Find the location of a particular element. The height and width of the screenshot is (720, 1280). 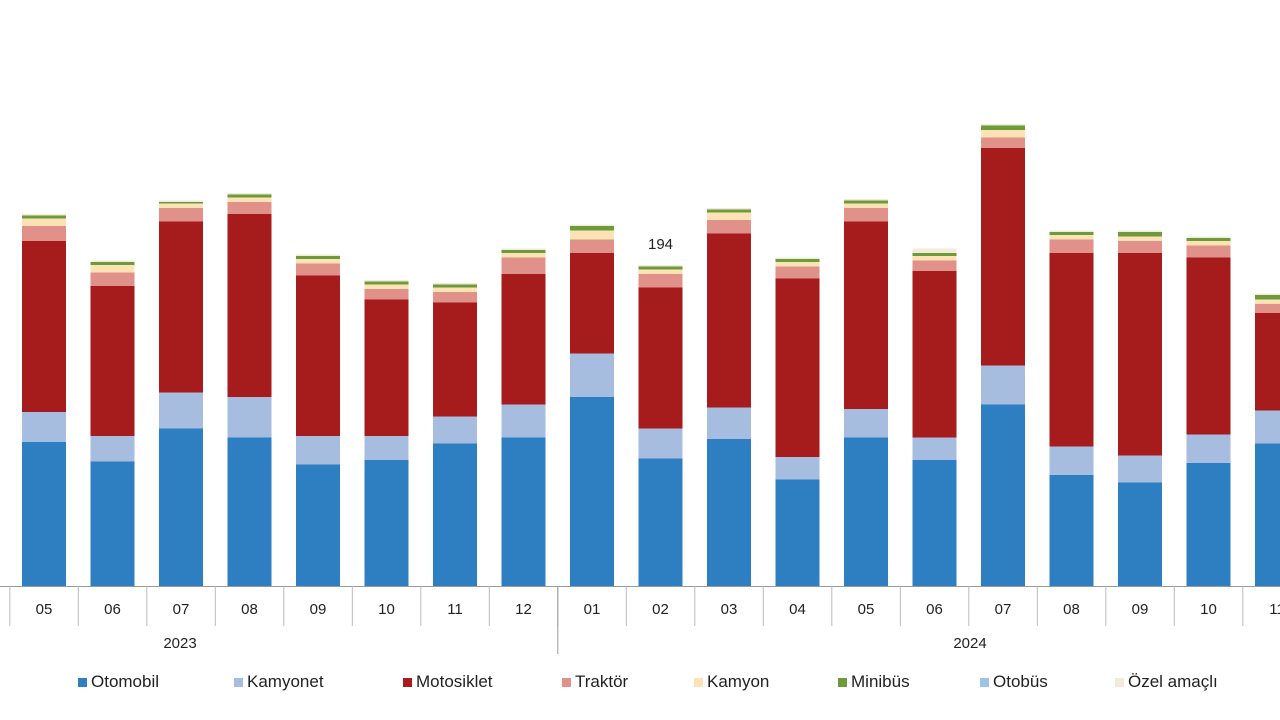

bar--zel-ama-l--3 is located at coordinates (181, 201).